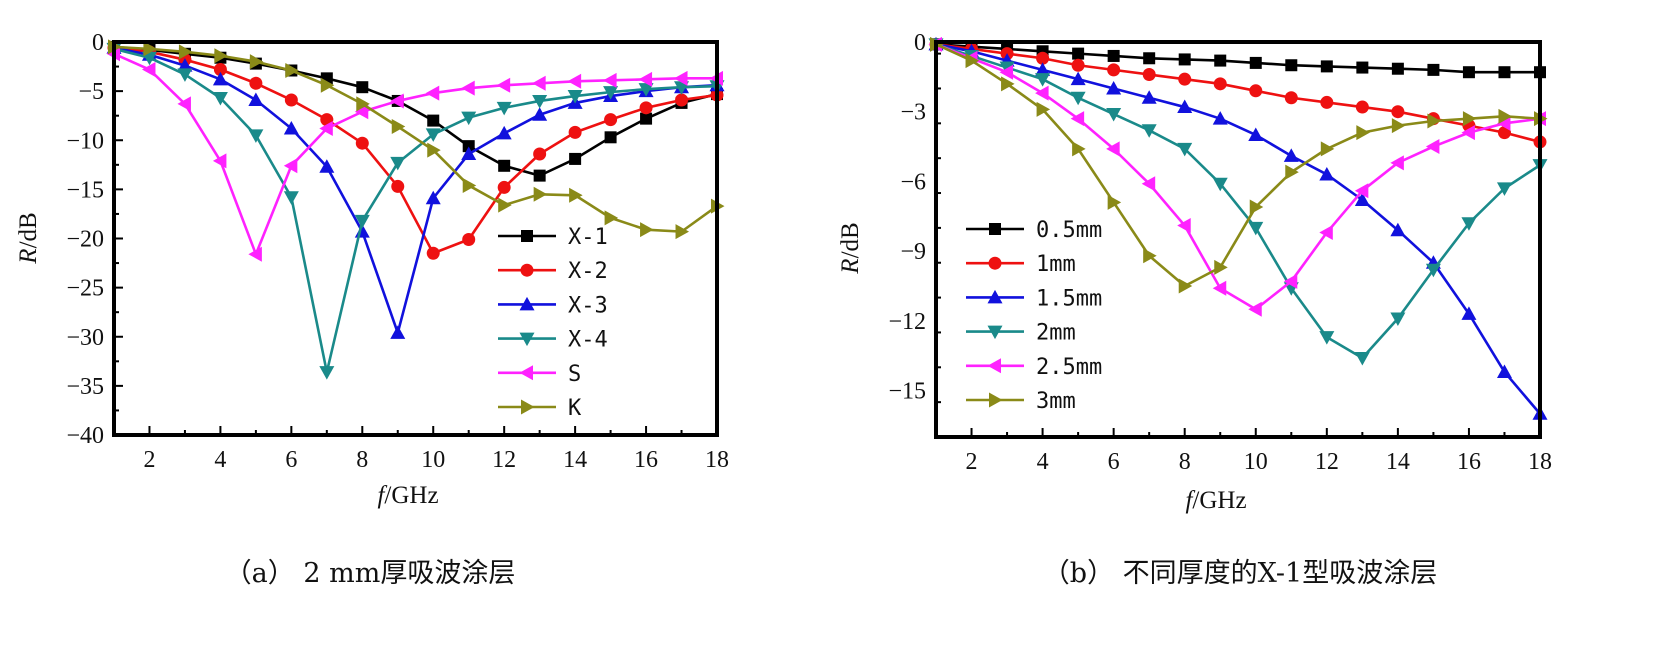 The height and width of the screenshot is (661, 1669). Describe the element at coordinates (1240, 573) in the screenshot. I see `chart-b-caption: （b） 不同厚度的X-1型吸波涂层` at that location.